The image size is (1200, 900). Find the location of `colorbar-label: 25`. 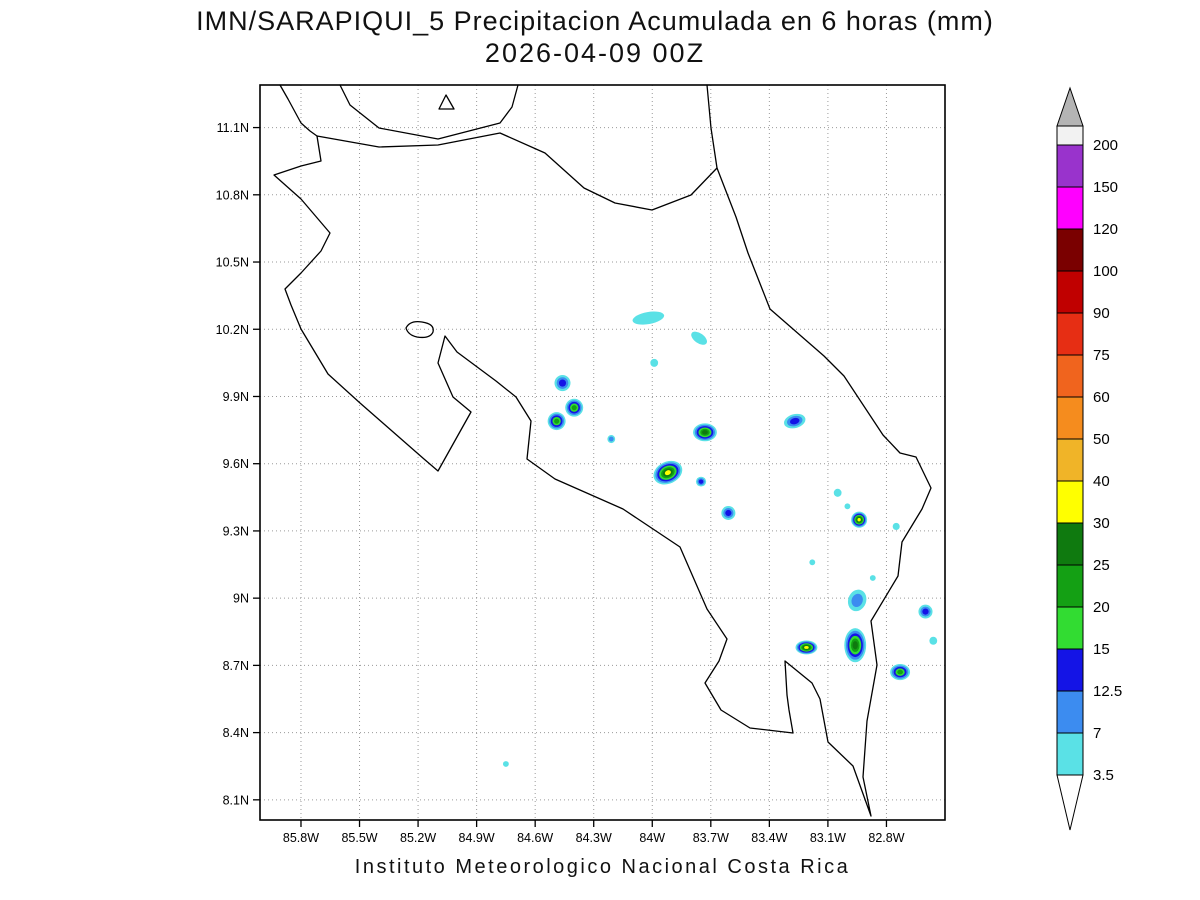

colorbar-label: 25 is located at coordinates (1101, 565).